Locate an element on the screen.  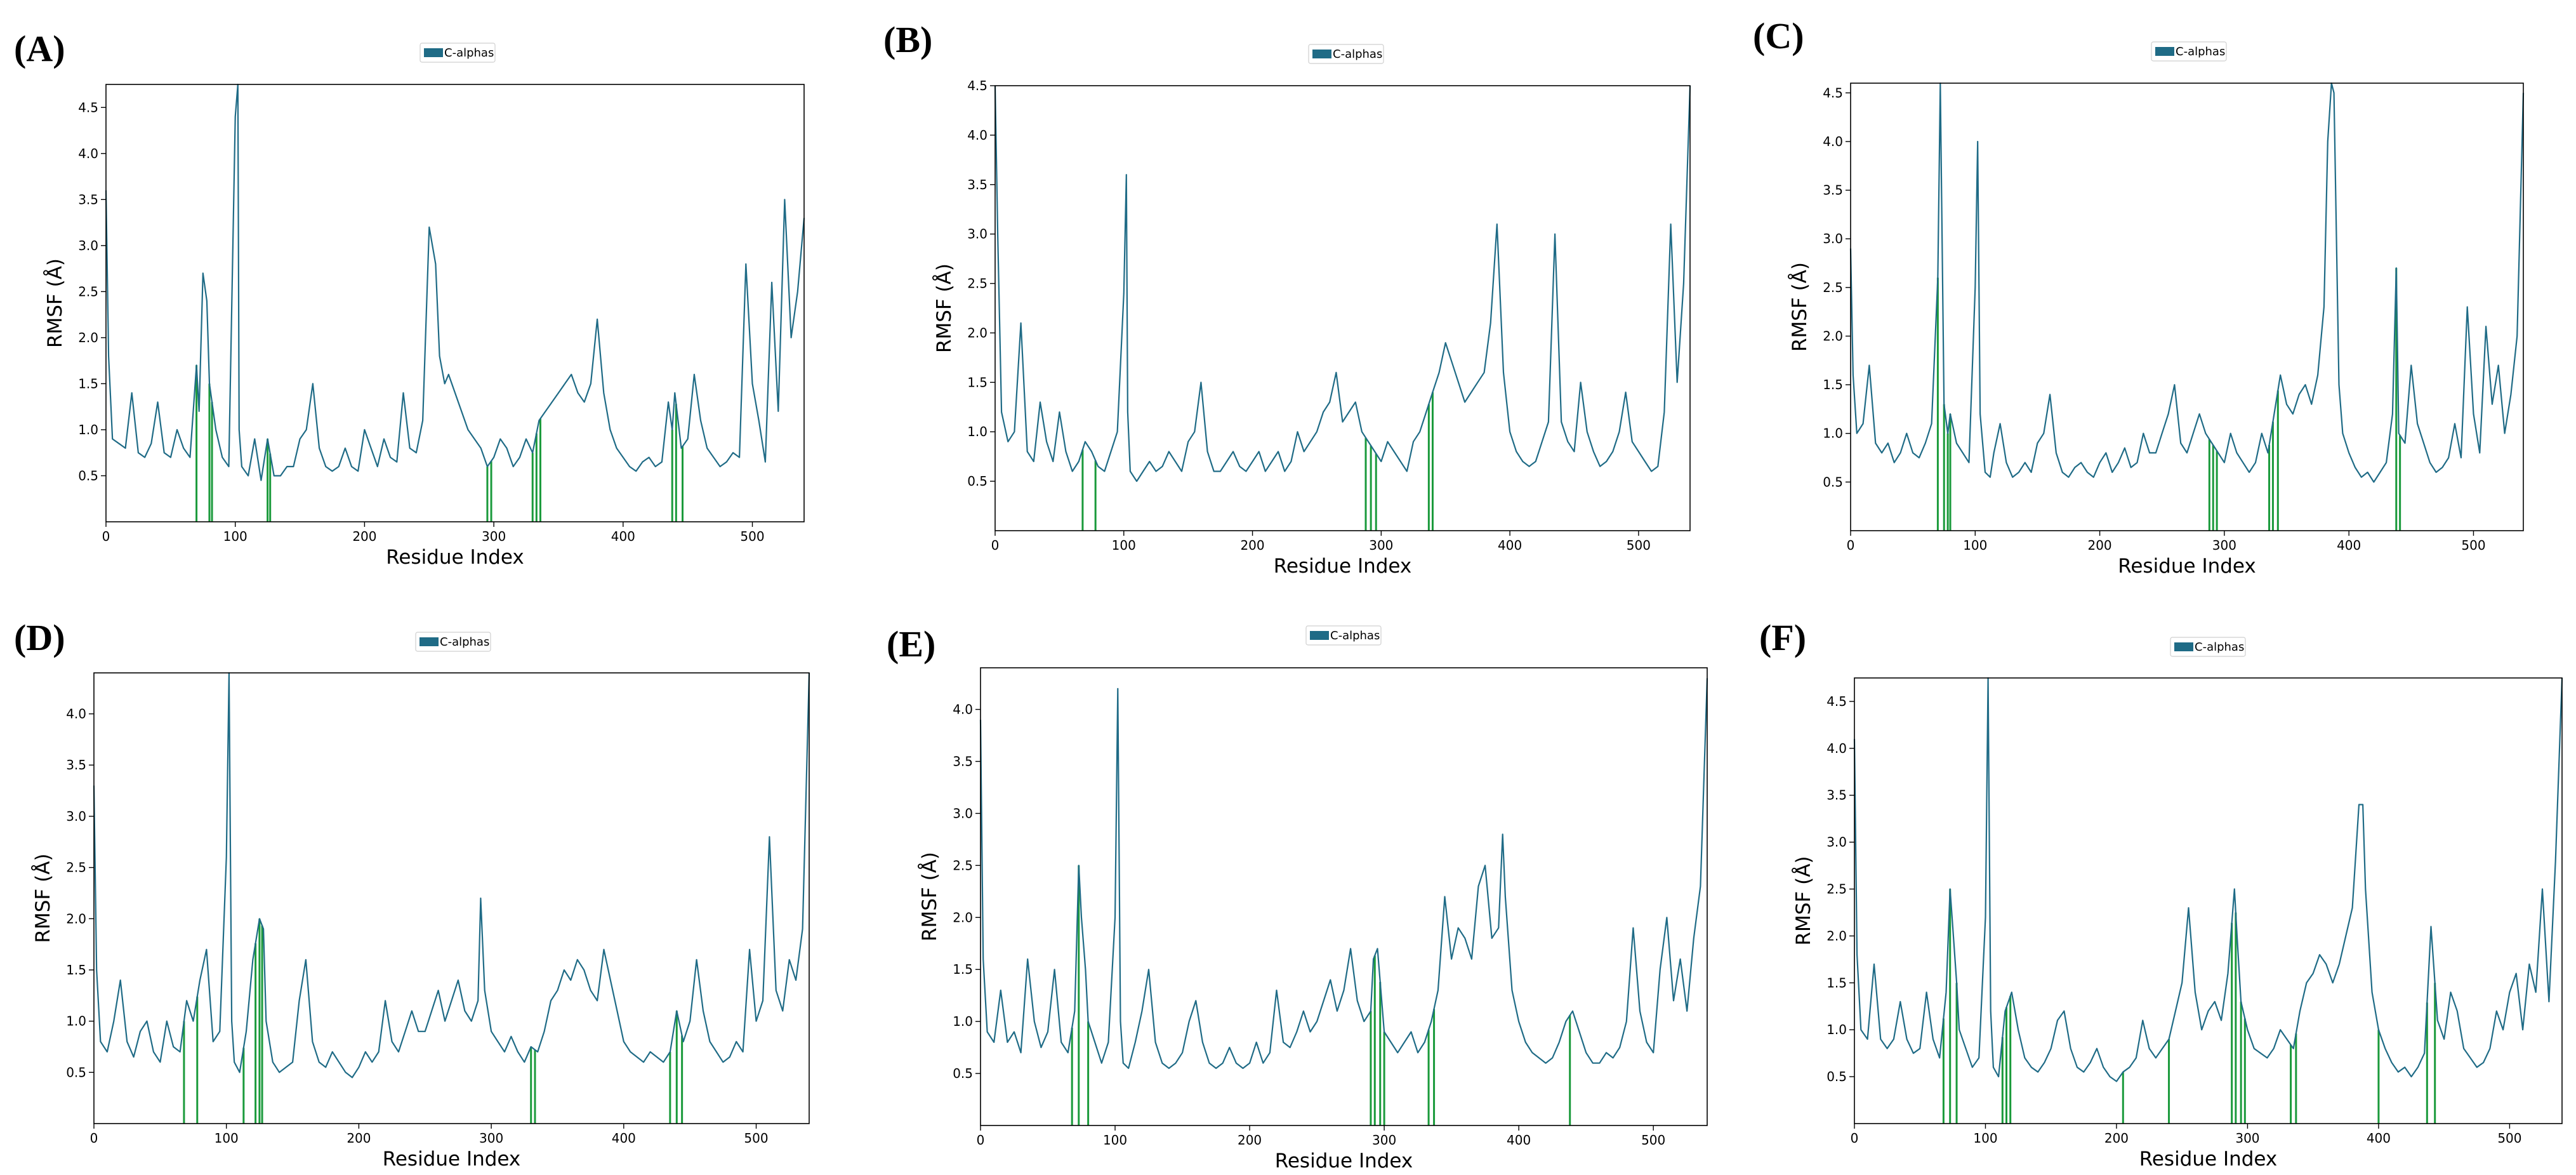
panel-label-c: (C) is located at coordinates (1778, 35).